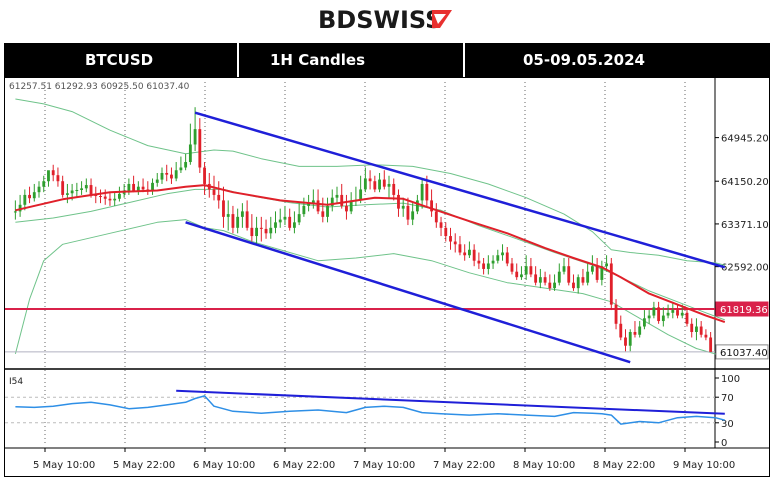  Describe the element at coordinates (745, 139) in the screenshot. I see `y-tick-label: 64945.20` at that location.